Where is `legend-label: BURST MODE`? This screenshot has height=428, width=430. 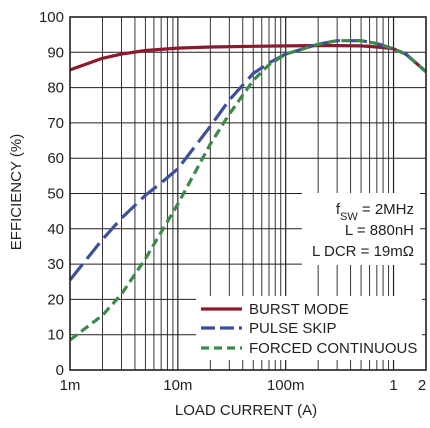 legend-label: BURST MODE is located at coordinates (299, 309).